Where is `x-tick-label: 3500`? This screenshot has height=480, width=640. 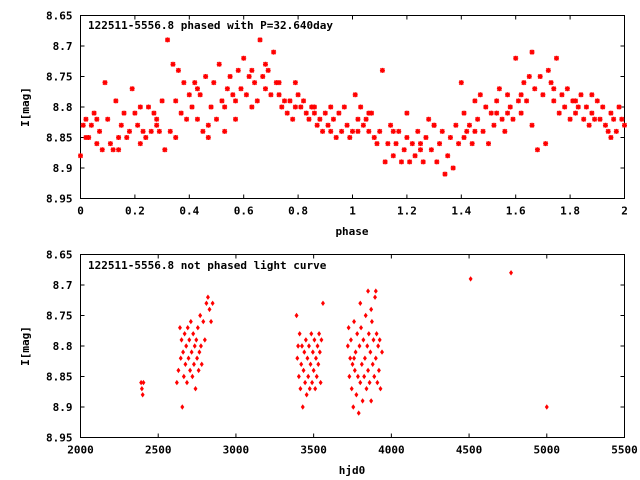
x-tick-label: 3500 is located at coordinates (313, 450).